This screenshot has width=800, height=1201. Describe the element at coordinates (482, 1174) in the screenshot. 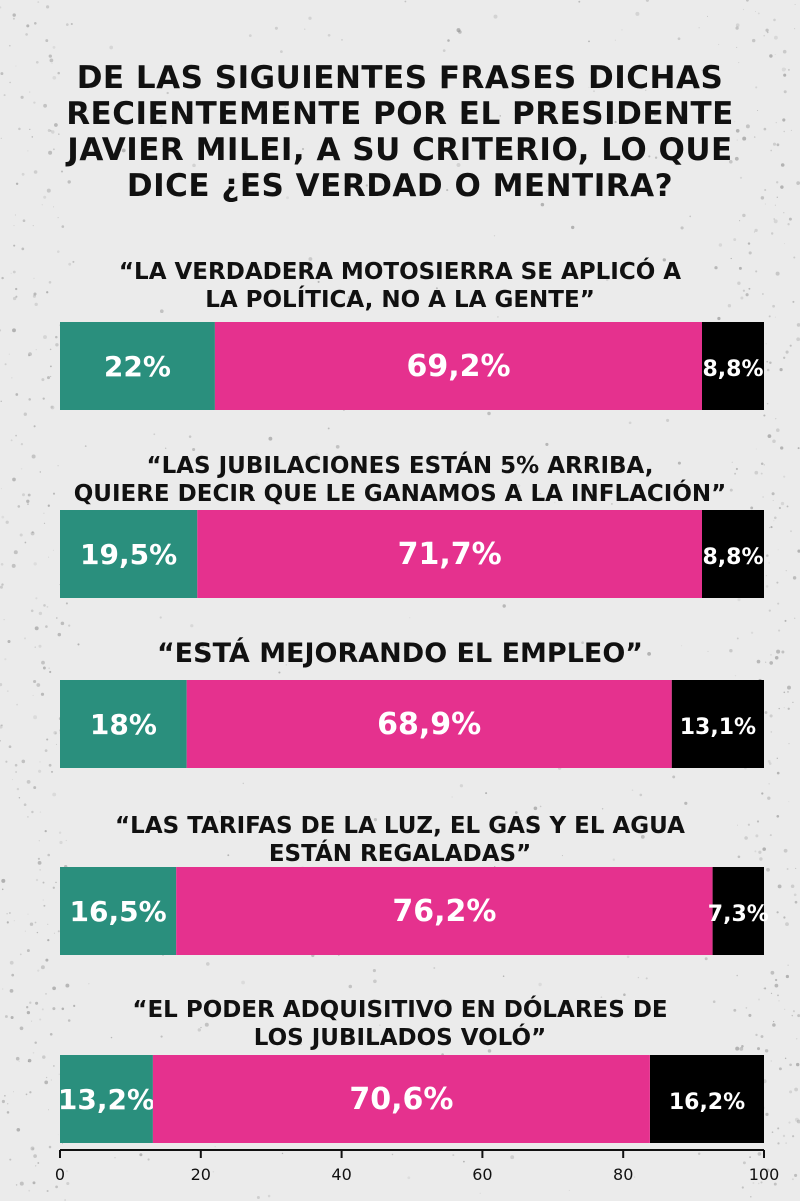

I see `x-tick-label-60: 60` at that location.